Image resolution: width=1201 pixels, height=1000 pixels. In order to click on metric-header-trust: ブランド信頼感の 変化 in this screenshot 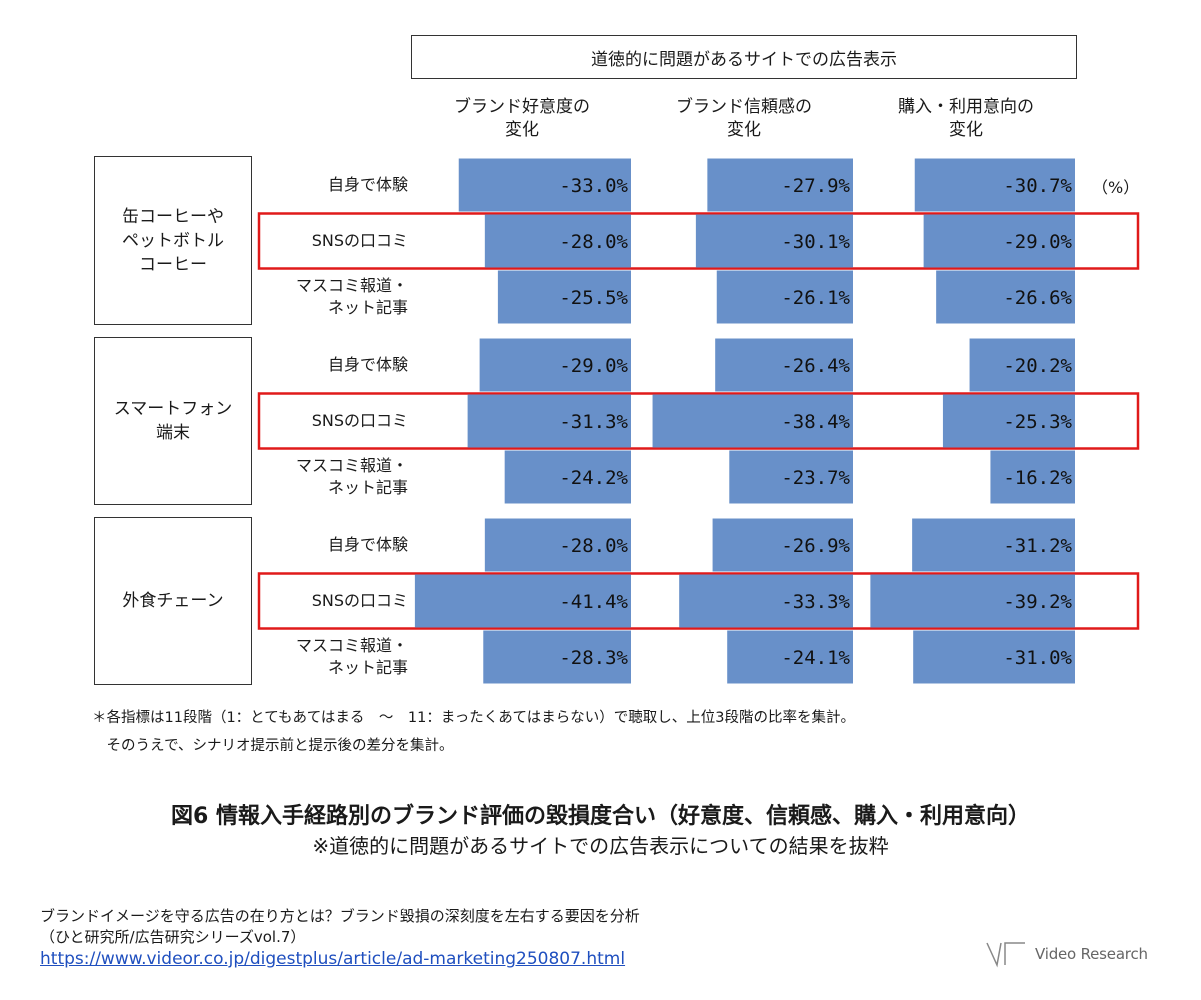, I will do `click(744, 118)`.